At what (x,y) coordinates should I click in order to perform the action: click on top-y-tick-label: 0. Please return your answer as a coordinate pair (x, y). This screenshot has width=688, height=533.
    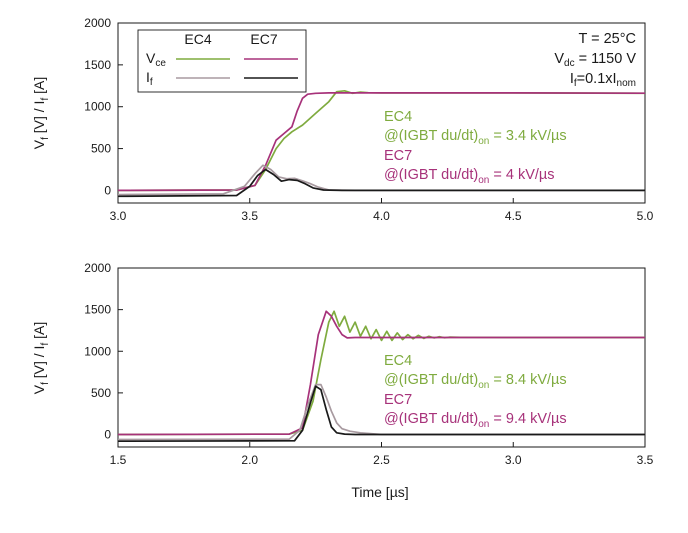
    Looking at the image, I should click on (107, 190).